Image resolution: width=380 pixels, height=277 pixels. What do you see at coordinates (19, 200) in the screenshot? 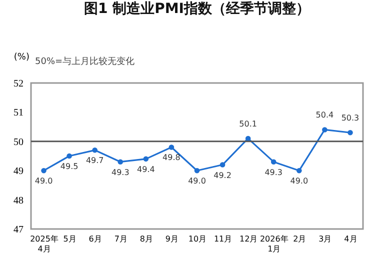
I see `y-tick-label: 48` at bounding box center [19, 200].